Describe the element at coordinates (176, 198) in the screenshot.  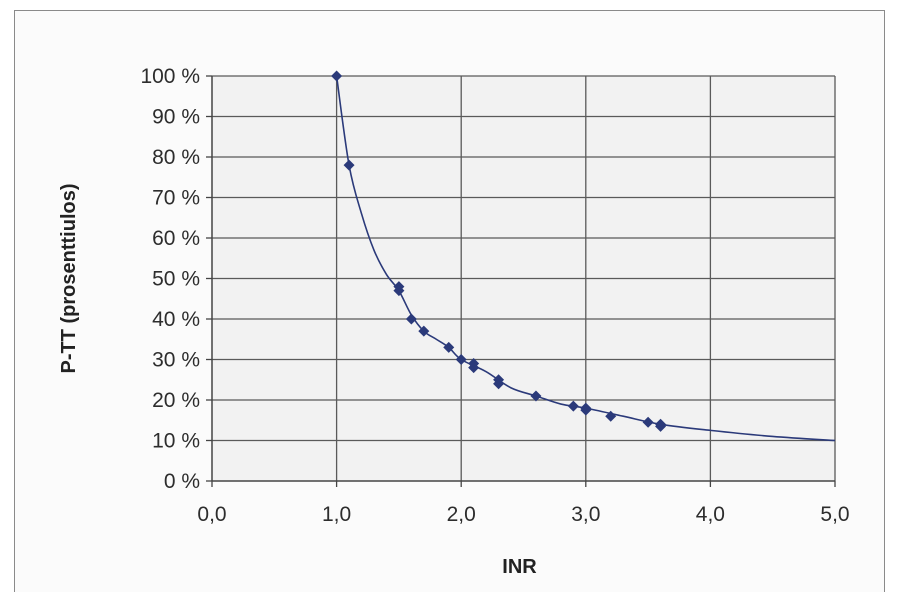
I see `y-tick-label: 70 %` at that location.